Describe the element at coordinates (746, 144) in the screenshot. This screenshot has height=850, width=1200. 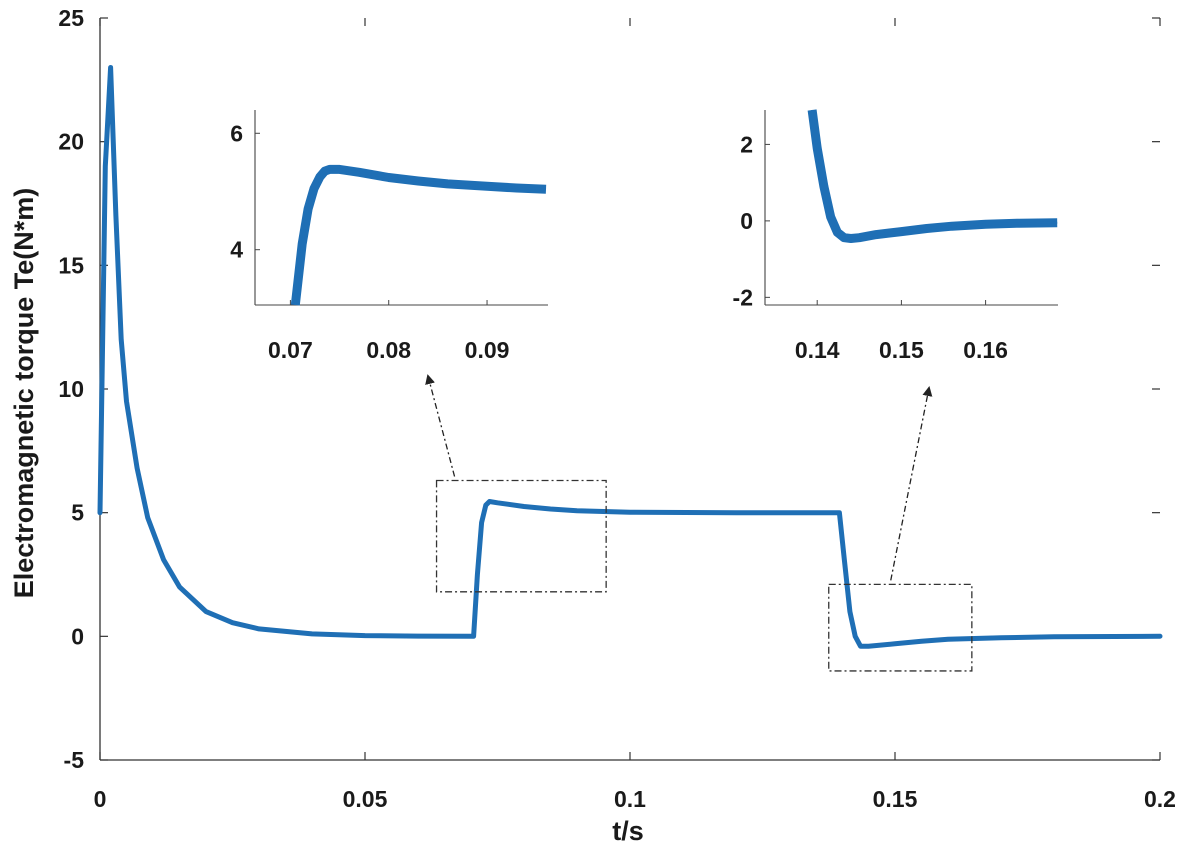
I see `inset-y-tick-label: 2` at that location.